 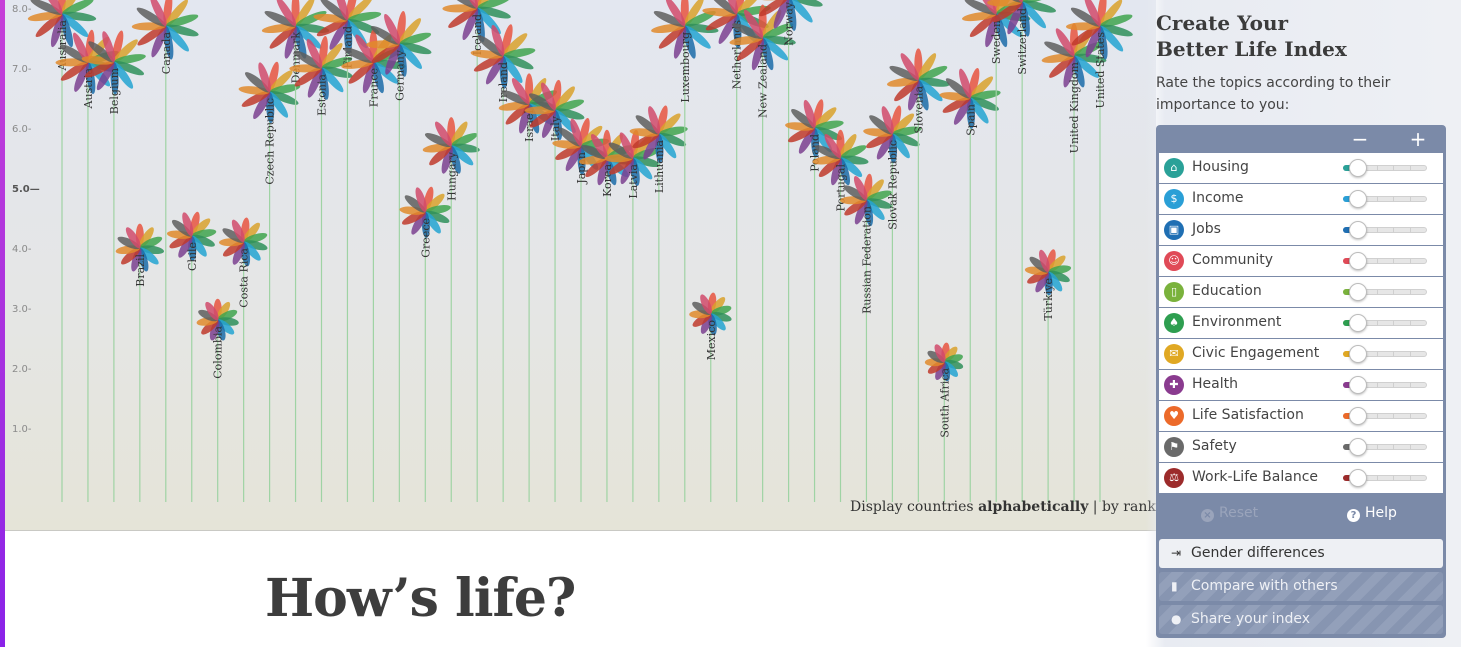 I want to click on country-flower: Finland, so click(x=347, y=251).